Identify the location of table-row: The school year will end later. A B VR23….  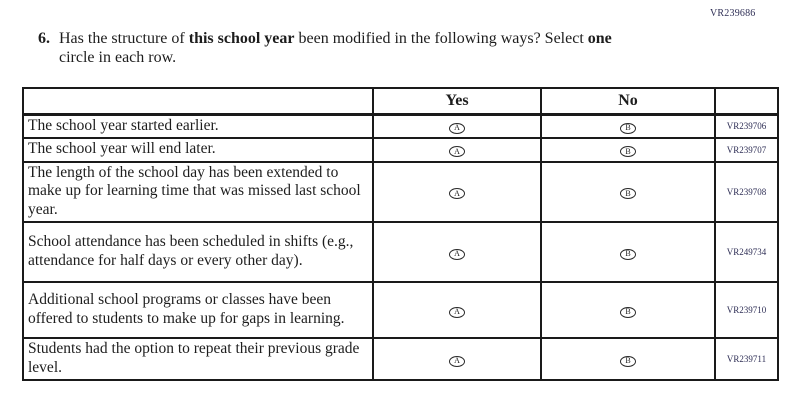
(400, 150).